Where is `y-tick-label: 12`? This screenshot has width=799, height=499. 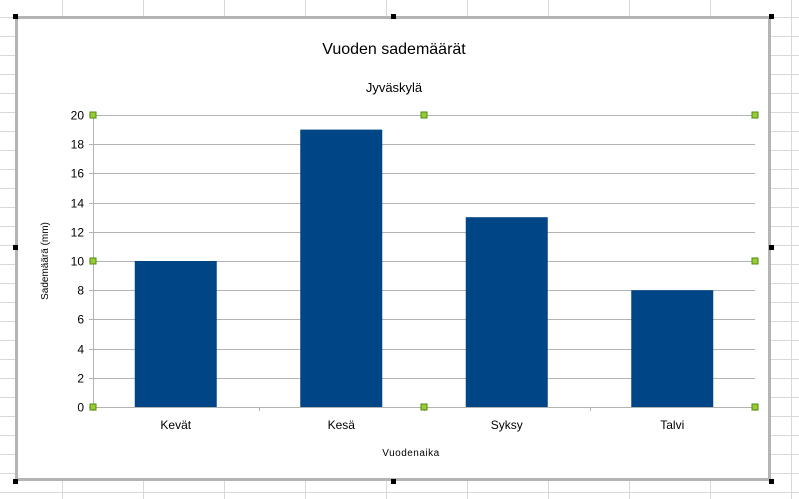
y-tick-label: 12 is located at coordinates (78, 233).